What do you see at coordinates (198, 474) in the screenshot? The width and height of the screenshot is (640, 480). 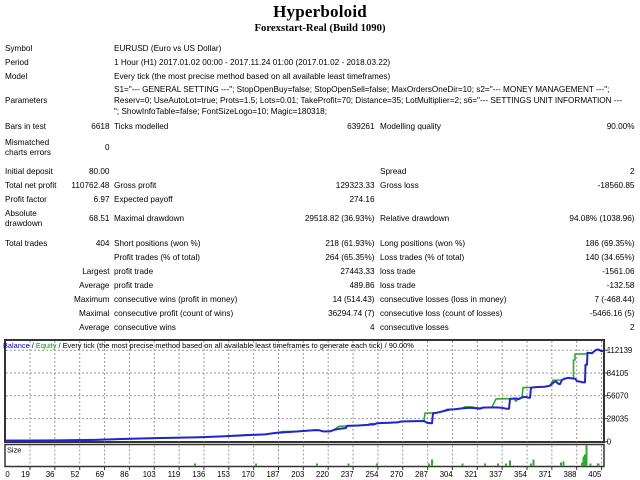 I see `svg-text: 136` at bounding box center [198, 474].